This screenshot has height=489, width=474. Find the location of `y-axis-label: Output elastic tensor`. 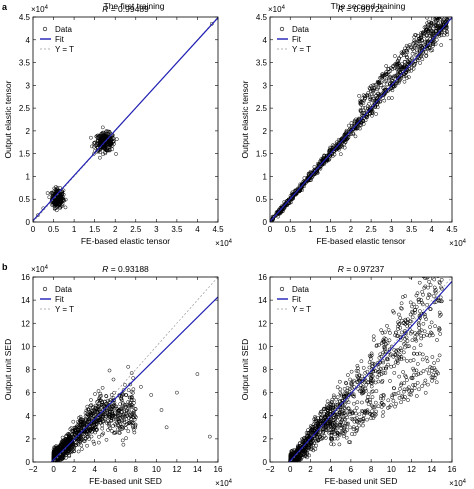

y-axis-label: Output elastic tensor is located at coordinates (245, 119).